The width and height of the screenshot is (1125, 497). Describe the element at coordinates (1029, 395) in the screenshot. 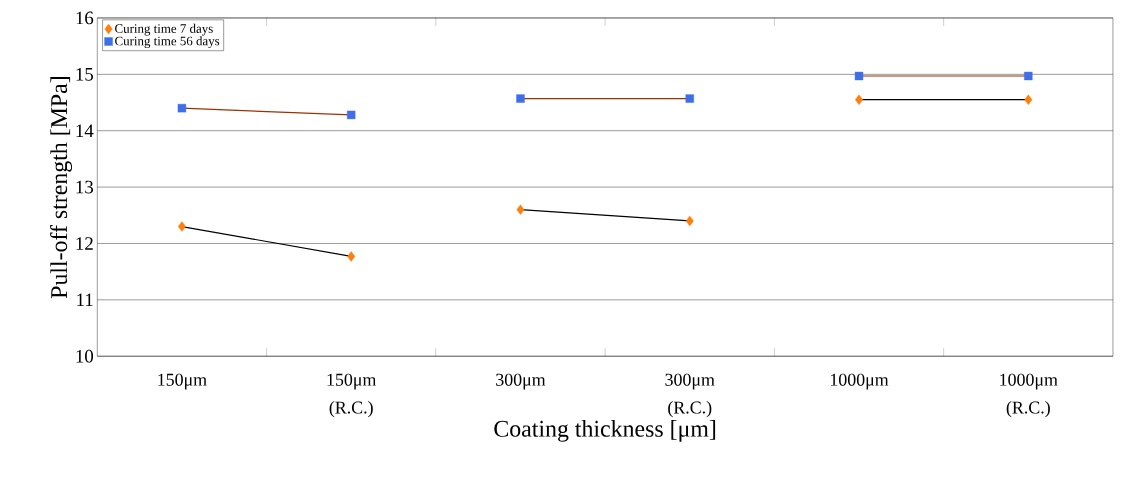

I see `x-tick-label: 1000μm (R.C.)` at that location.